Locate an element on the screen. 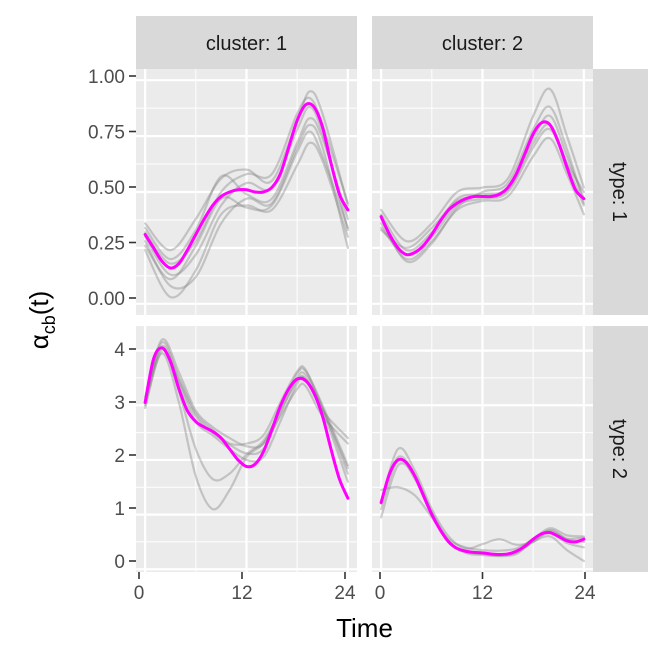  y-tick-label: 1 is located at coordinates (119, 509).